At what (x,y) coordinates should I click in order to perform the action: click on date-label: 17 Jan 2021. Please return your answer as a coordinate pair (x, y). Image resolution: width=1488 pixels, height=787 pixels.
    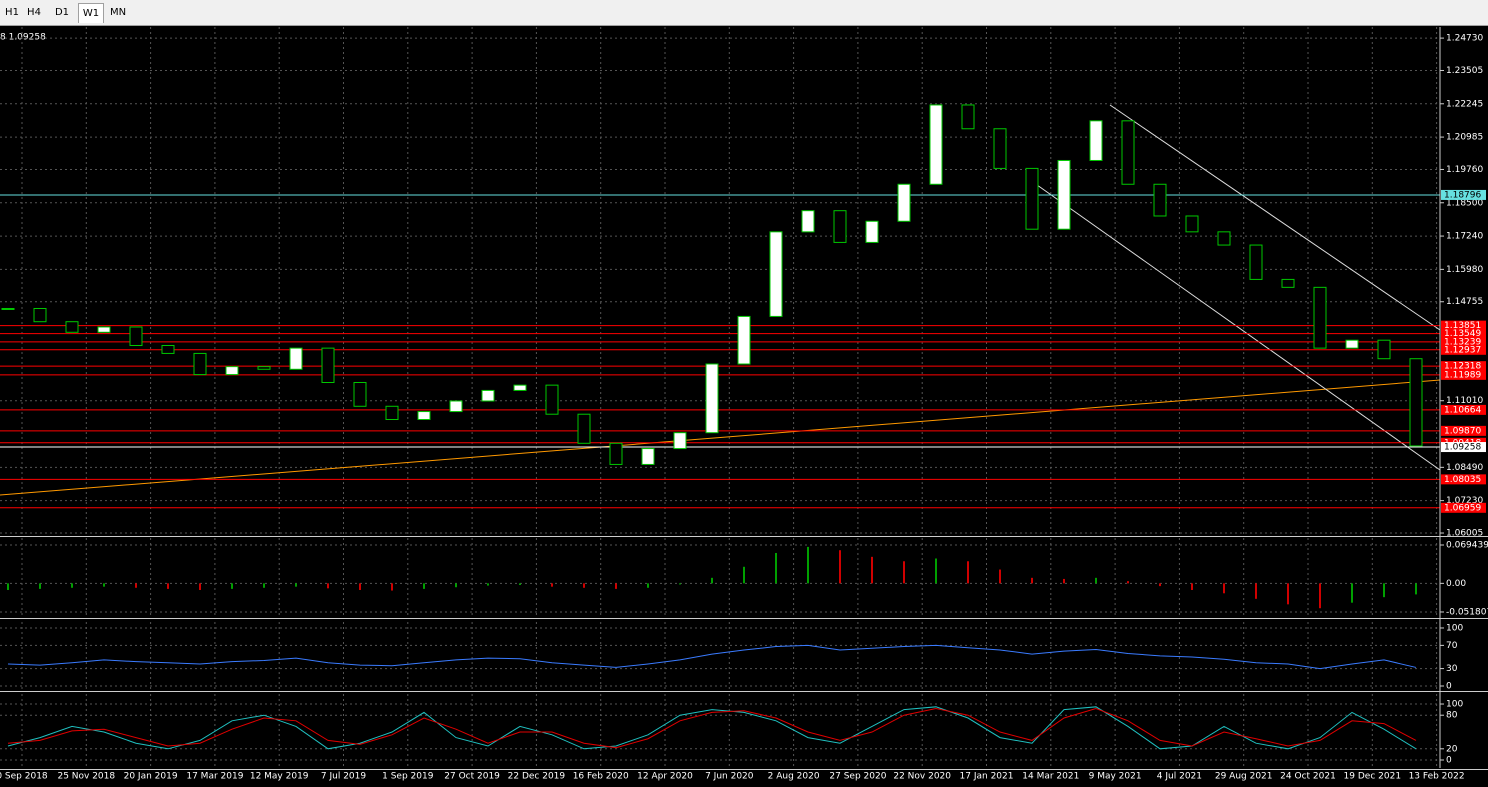
    Looking at the image, I should click on (987, 777).